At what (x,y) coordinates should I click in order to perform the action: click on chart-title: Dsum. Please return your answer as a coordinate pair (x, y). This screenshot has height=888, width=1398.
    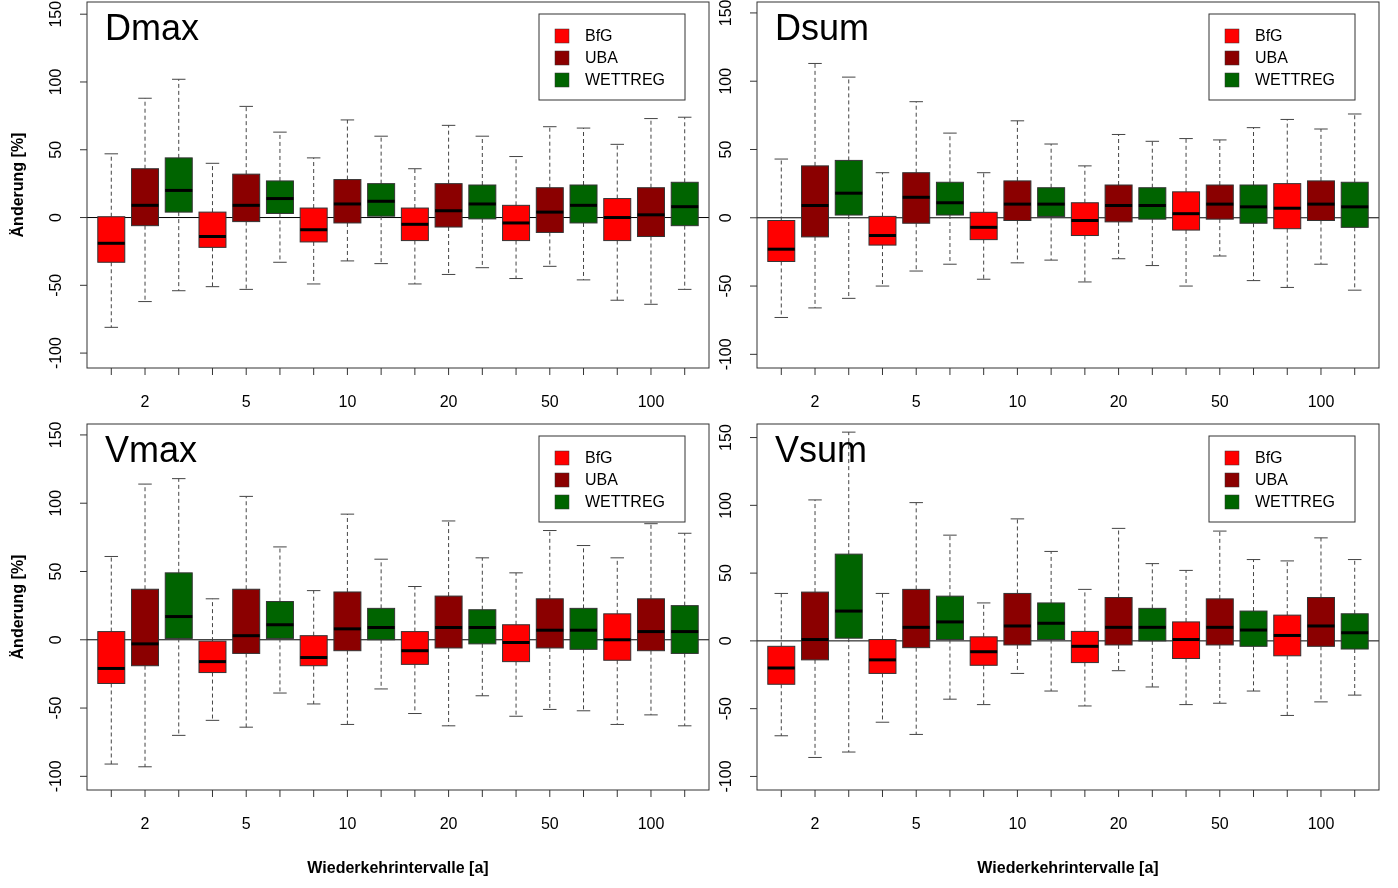
    Looking at the image, I should click on (822, 27).